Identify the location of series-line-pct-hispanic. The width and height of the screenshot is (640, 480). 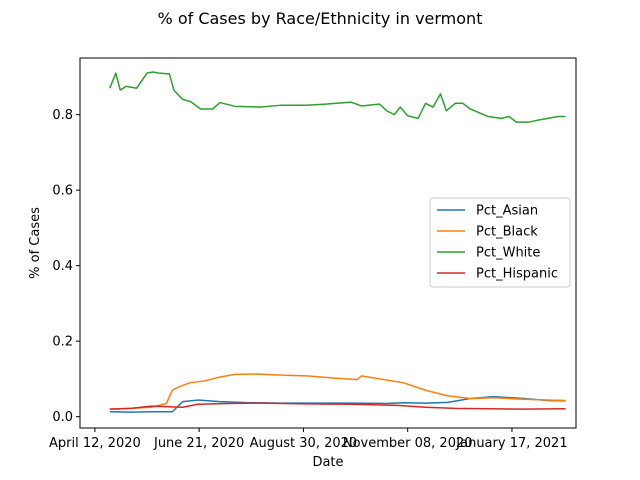
(337, 406).